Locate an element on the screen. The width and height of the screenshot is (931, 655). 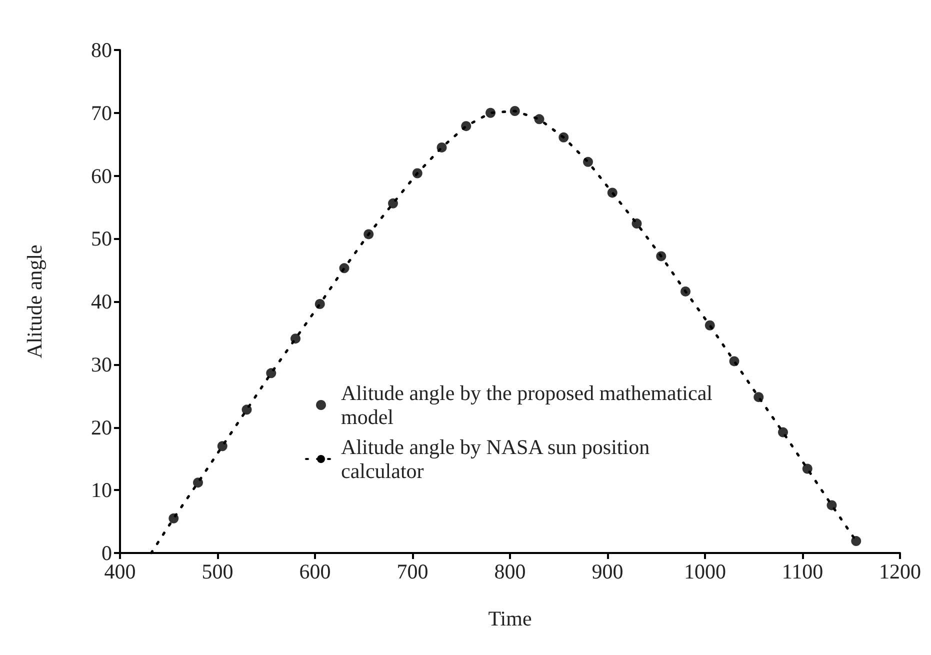
y-tick-label: 60 is located at coordinates (101, 176).